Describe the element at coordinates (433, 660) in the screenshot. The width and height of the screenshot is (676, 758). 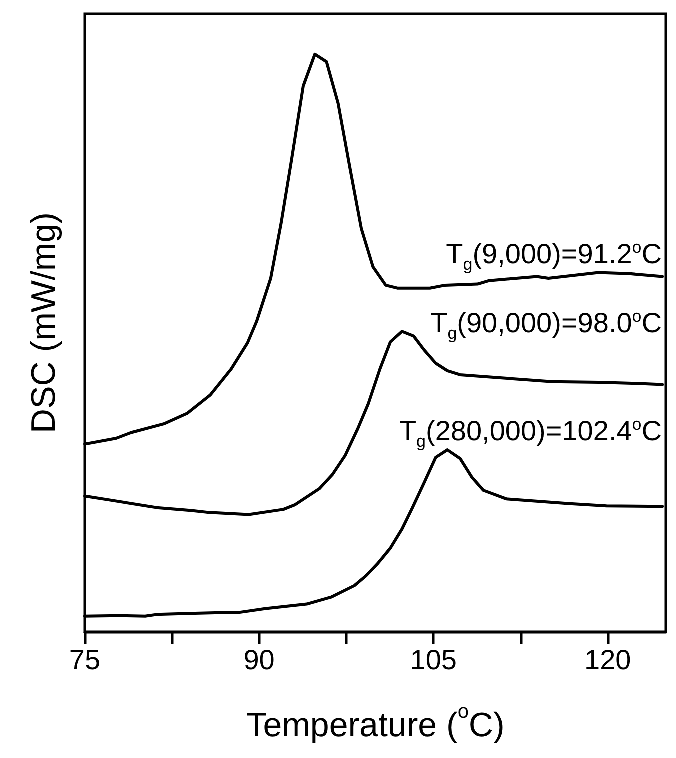
I see `x-tick-label: 105` at that location.